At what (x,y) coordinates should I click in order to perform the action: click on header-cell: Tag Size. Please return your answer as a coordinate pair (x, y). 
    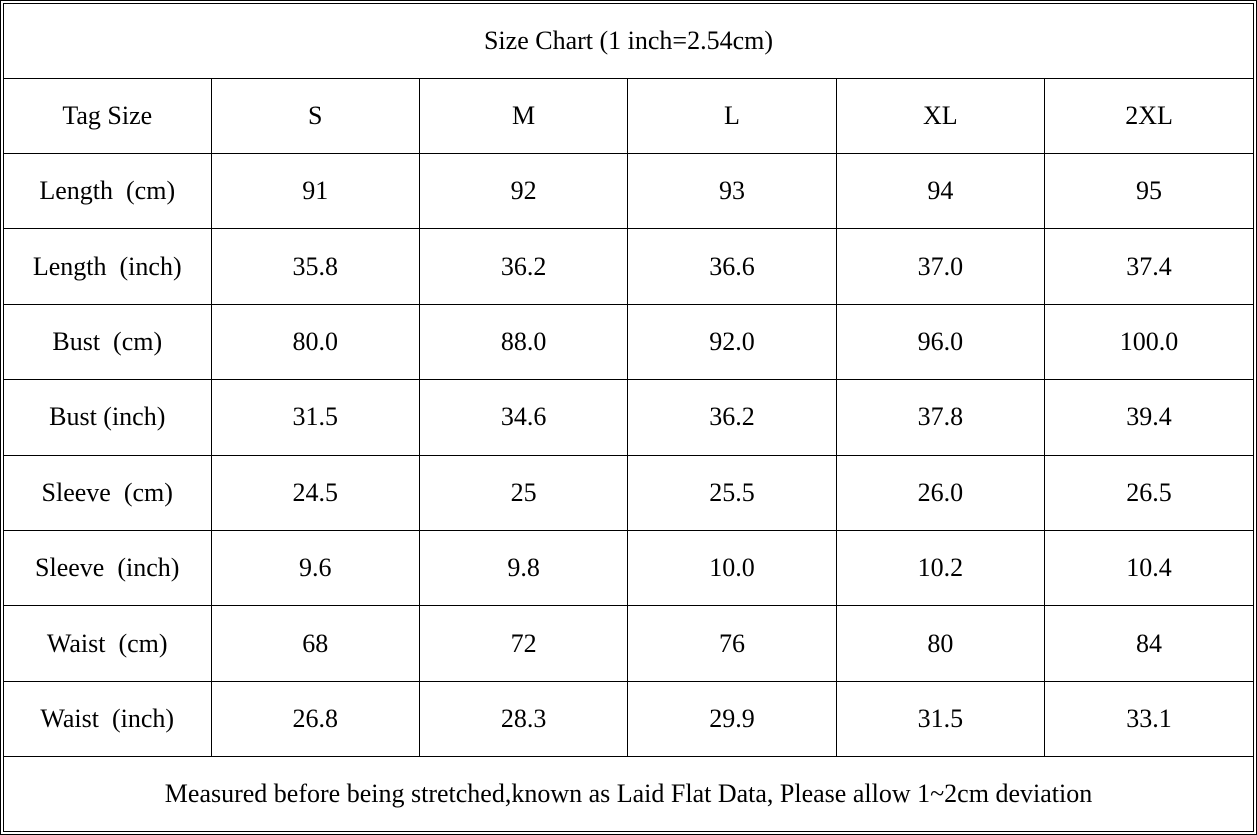
    Looking at the image, I should click on (108, 116).